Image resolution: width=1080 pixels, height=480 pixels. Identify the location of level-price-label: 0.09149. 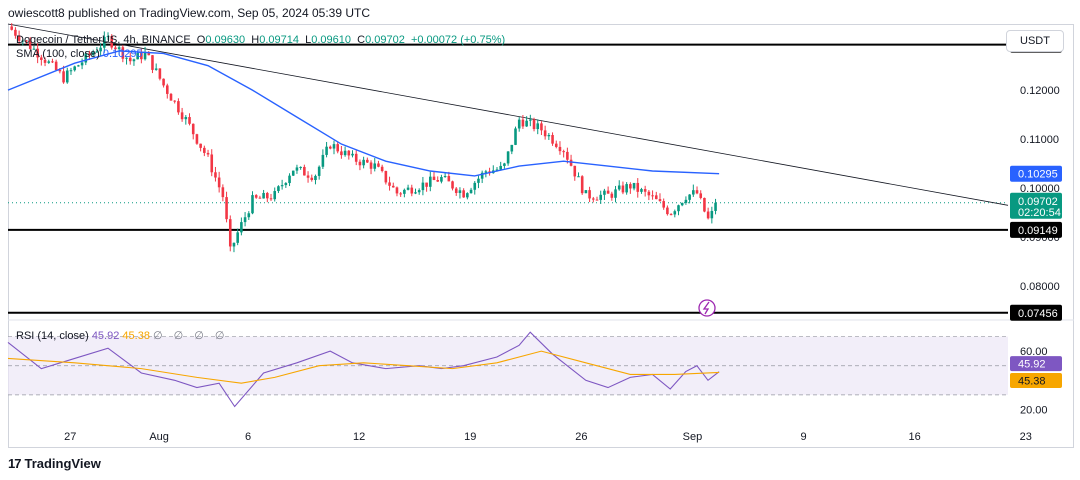
(1036, 229).